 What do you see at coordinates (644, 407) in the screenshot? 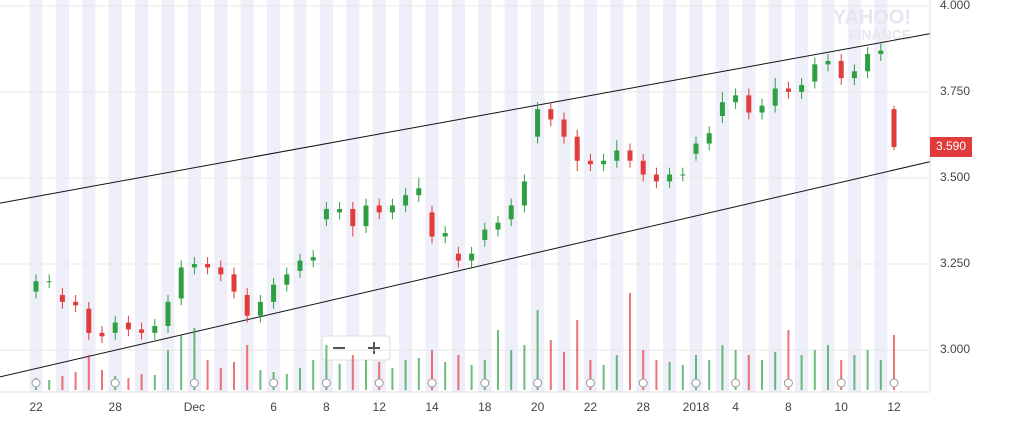
I see `x-tick-label: 28` at bounding box center [644, 407].